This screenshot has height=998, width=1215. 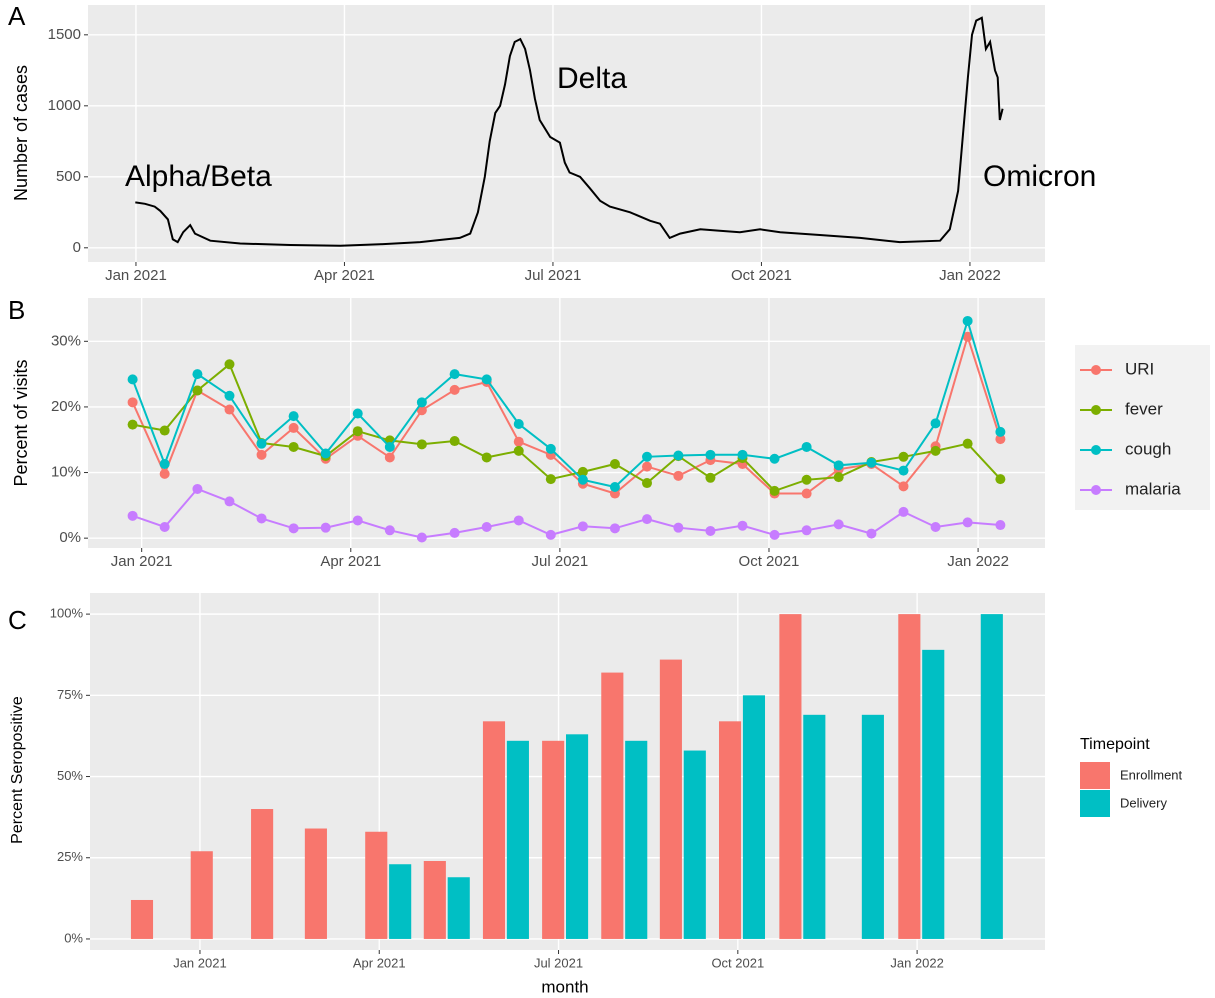 What do you see at coordinates (17, 770) in the screenshot?
I see `y-axis-label: Percent Seropositive` at bounding box center [17, 770].